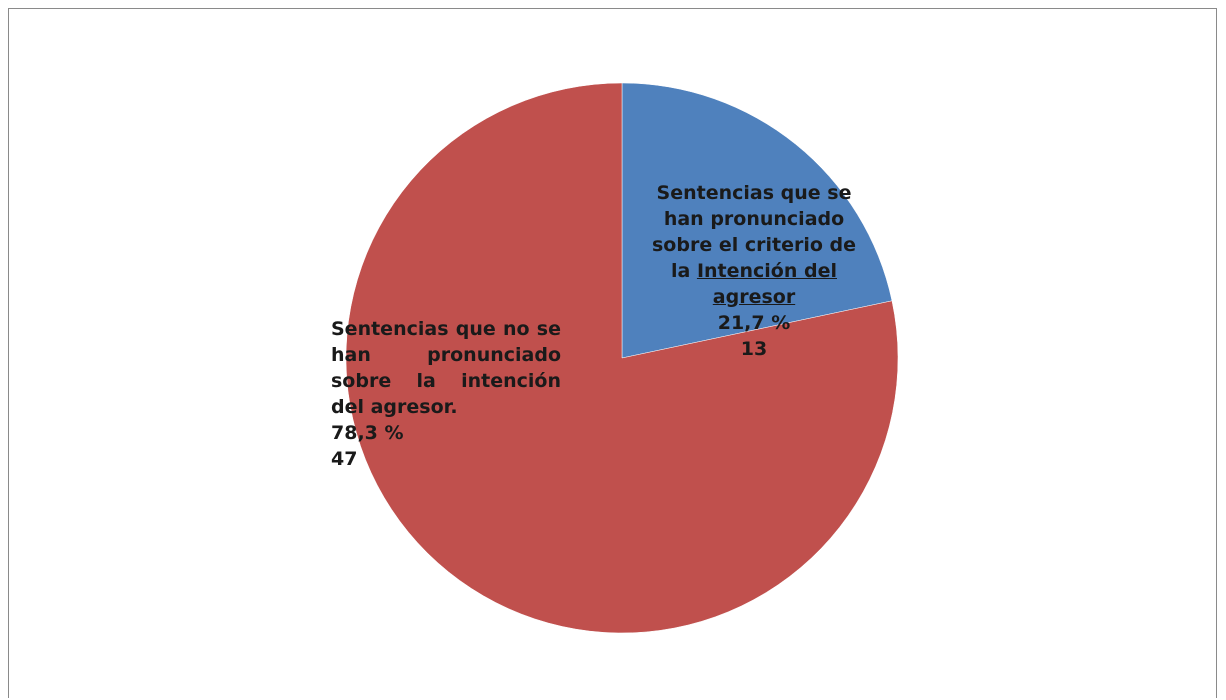 Image resolution: width=1226 pixels, height=700 pixels. Describe the element at coordinates (766, 284) in the screenshot. I see `slice-label-intencion-underlined: Intención del agresor` at that location.